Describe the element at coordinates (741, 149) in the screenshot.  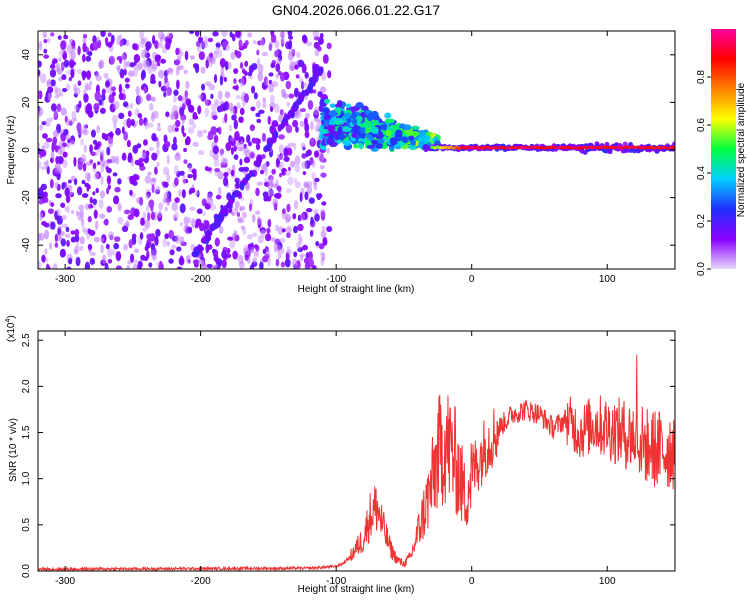
I see `colorbar-label: Normalized spectral amplitude` at that location.